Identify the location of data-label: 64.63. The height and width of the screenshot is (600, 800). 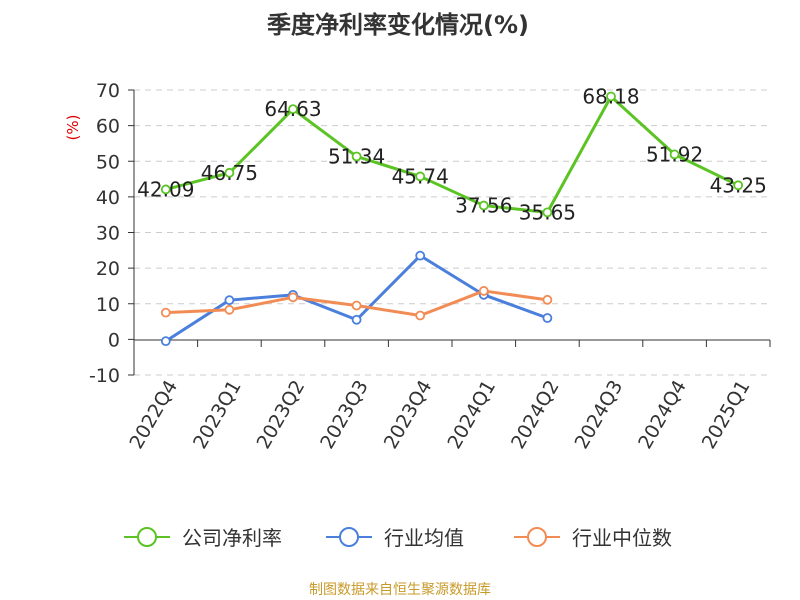
(292, 109).